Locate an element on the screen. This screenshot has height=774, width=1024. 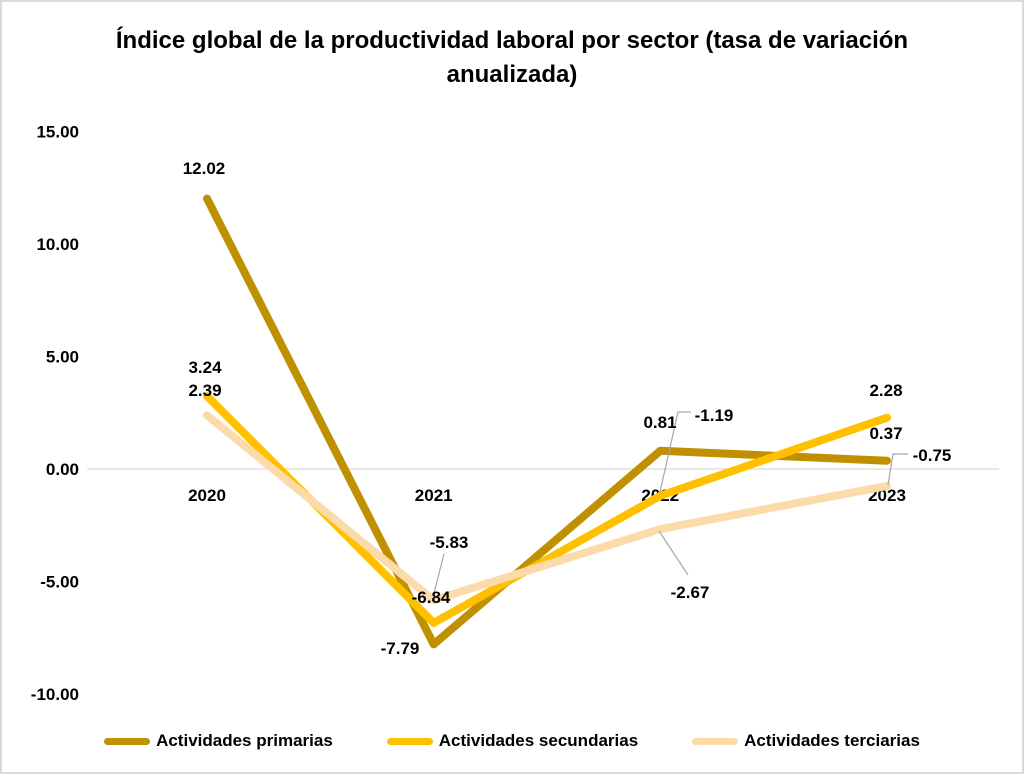
data-label: -1.19 is located at coordinates (714, 415).